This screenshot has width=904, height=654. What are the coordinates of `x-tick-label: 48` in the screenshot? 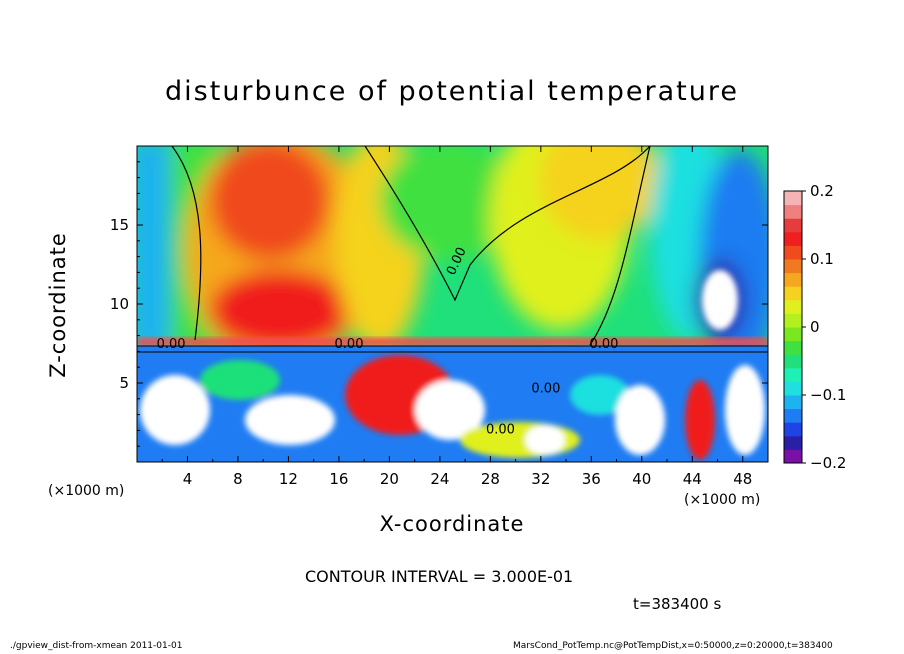 It's located at (742, 479).